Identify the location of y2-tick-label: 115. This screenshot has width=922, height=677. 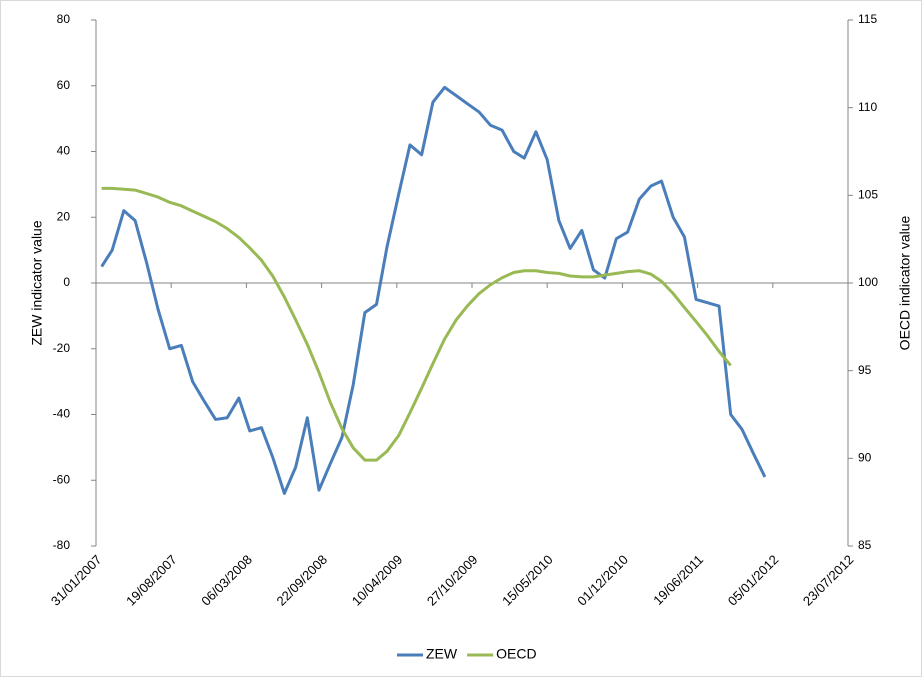
(867, 19).